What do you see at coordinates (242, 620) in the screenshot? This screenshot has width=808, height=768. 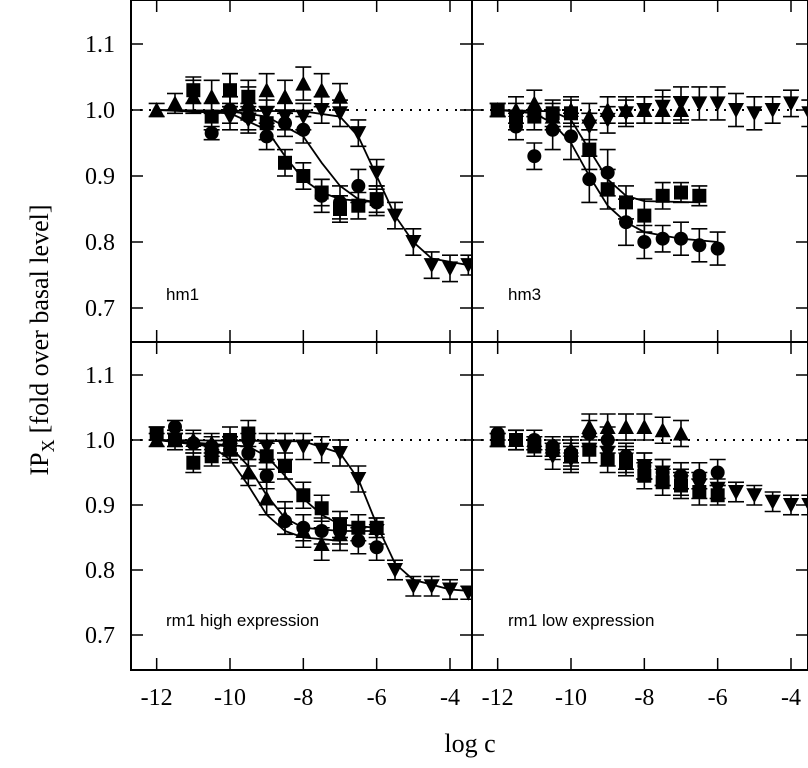 I see `panel-label: rm1 high expression` at bounding box center [242, 620].